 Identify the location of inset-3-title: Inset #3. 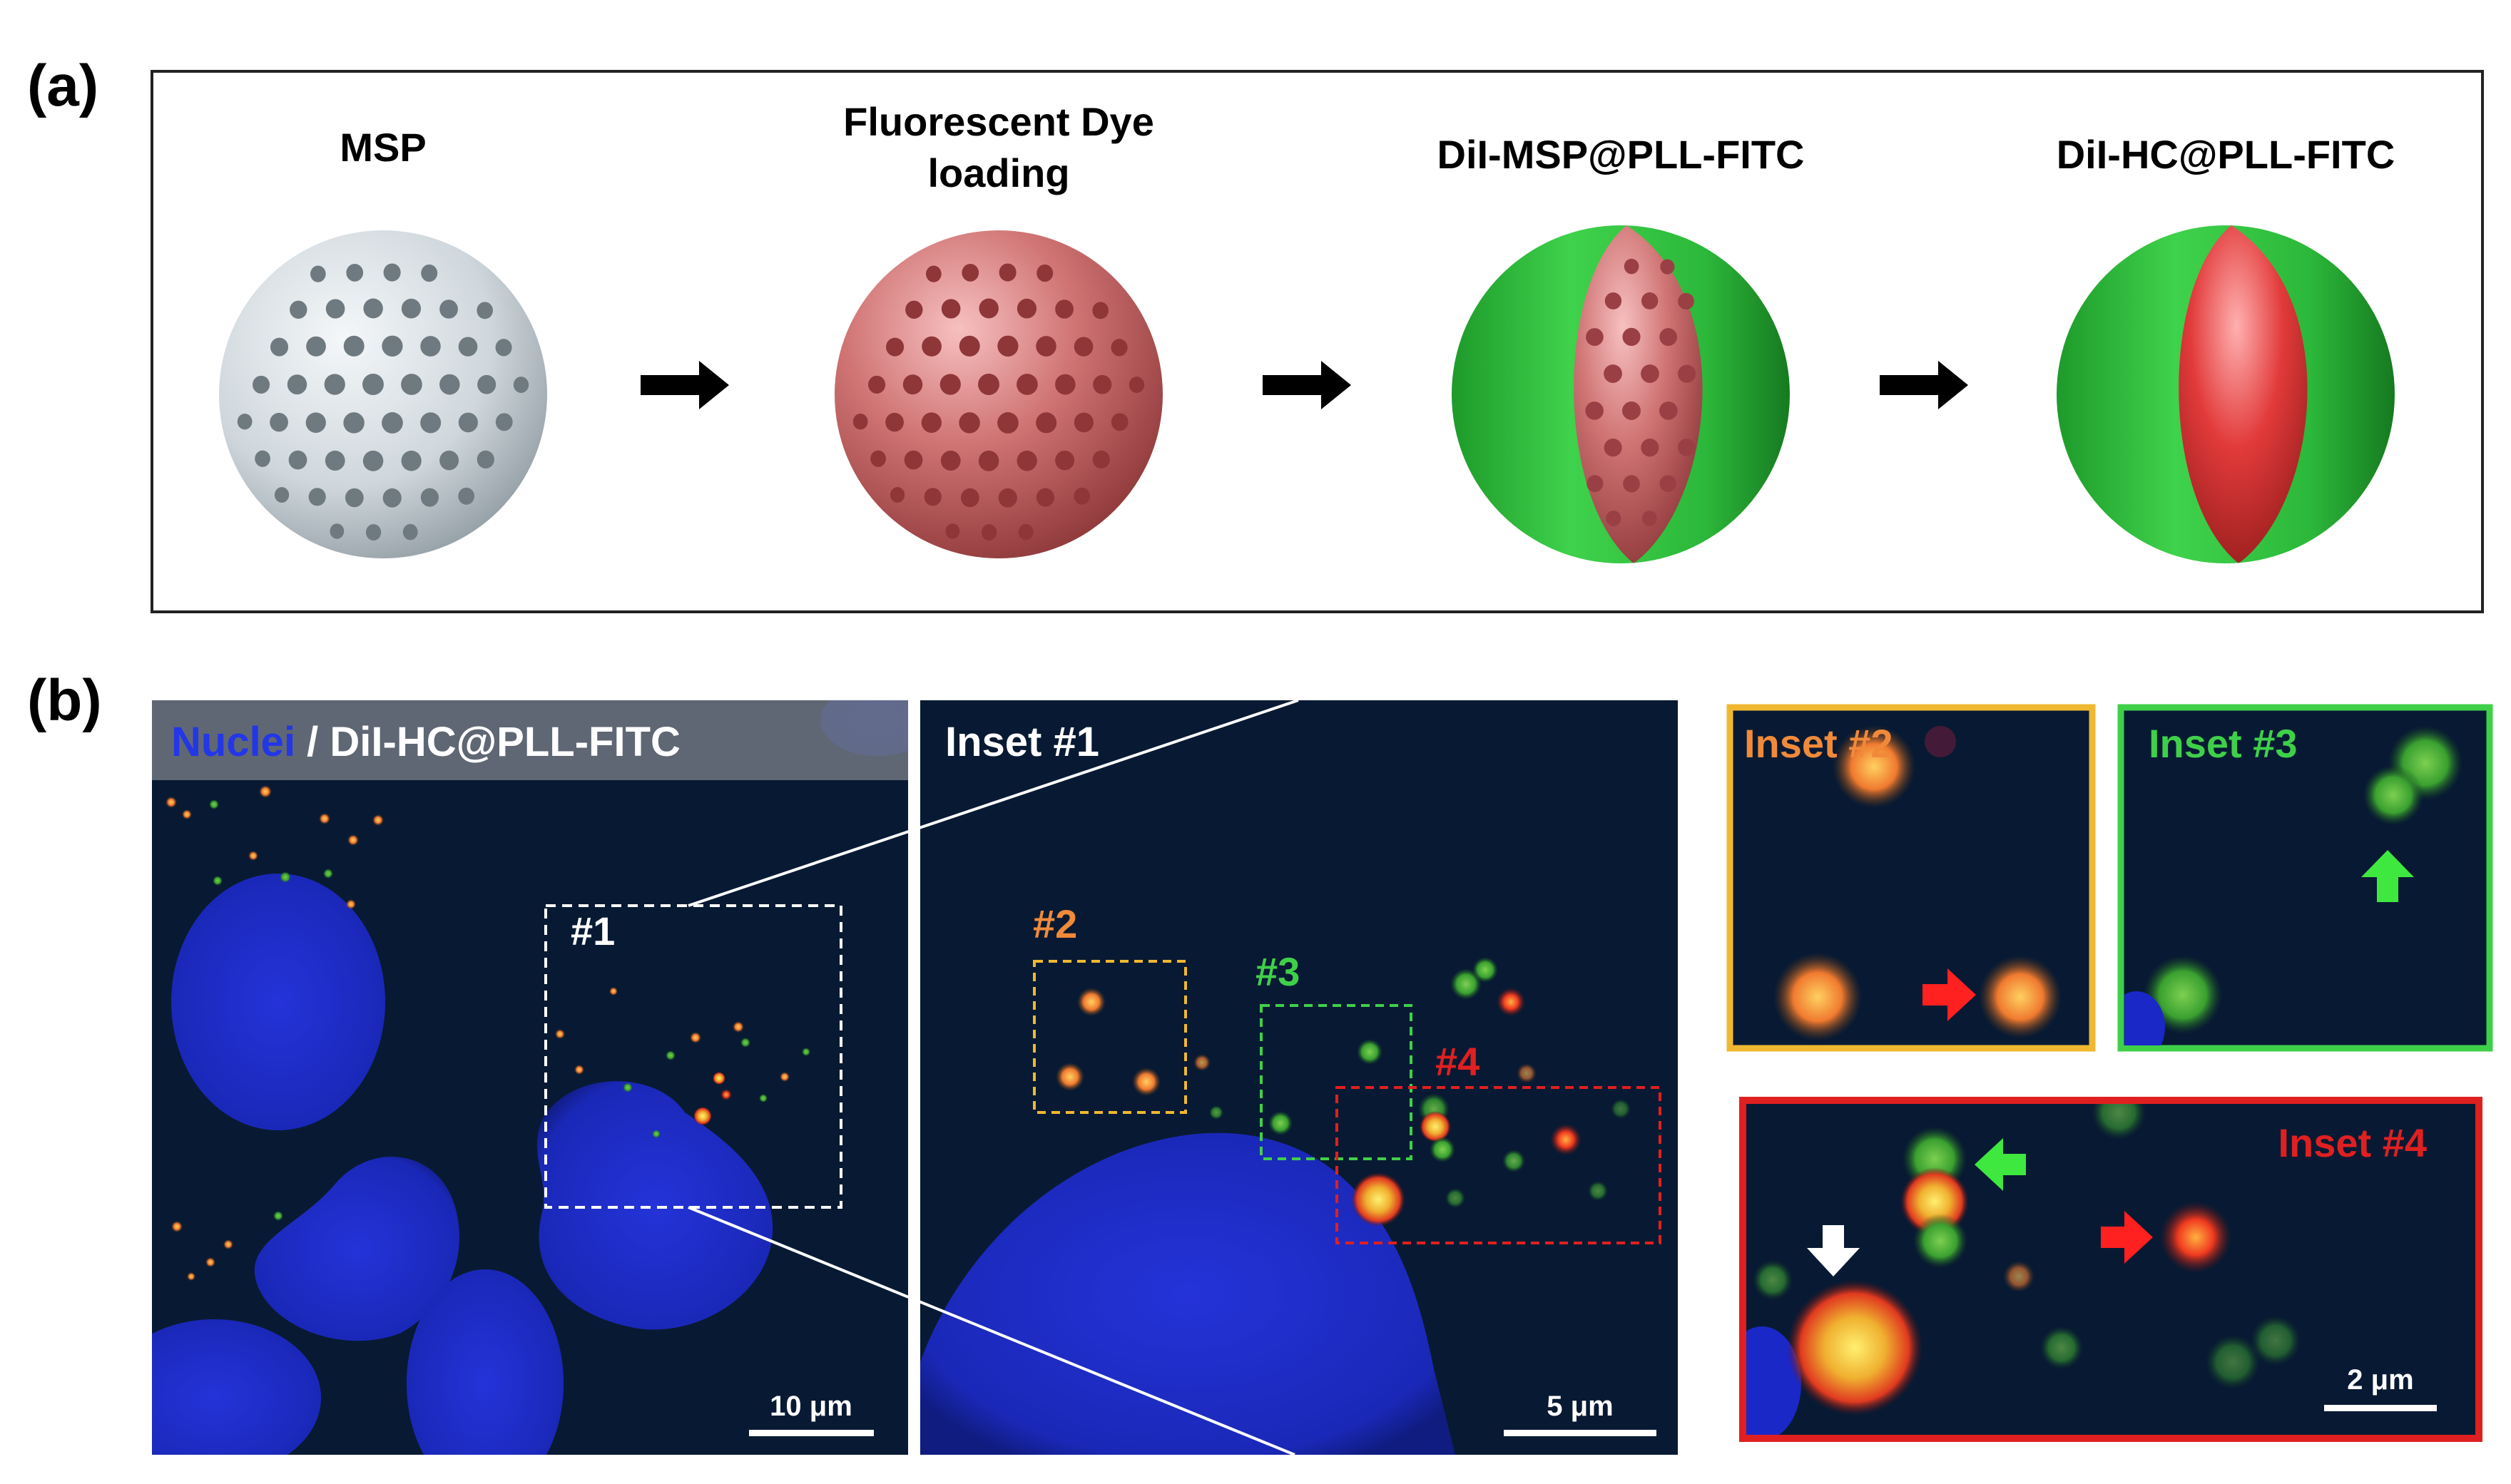
(2223, 743).